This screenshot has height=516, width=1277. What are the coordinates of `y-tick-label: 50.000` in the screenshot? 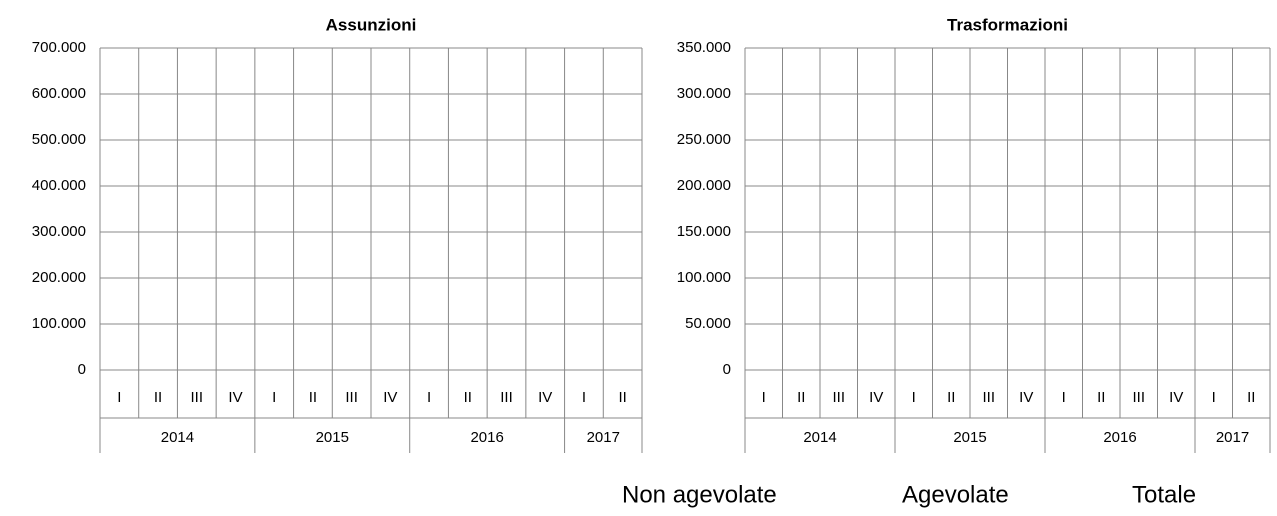 It's located at (708, 323).